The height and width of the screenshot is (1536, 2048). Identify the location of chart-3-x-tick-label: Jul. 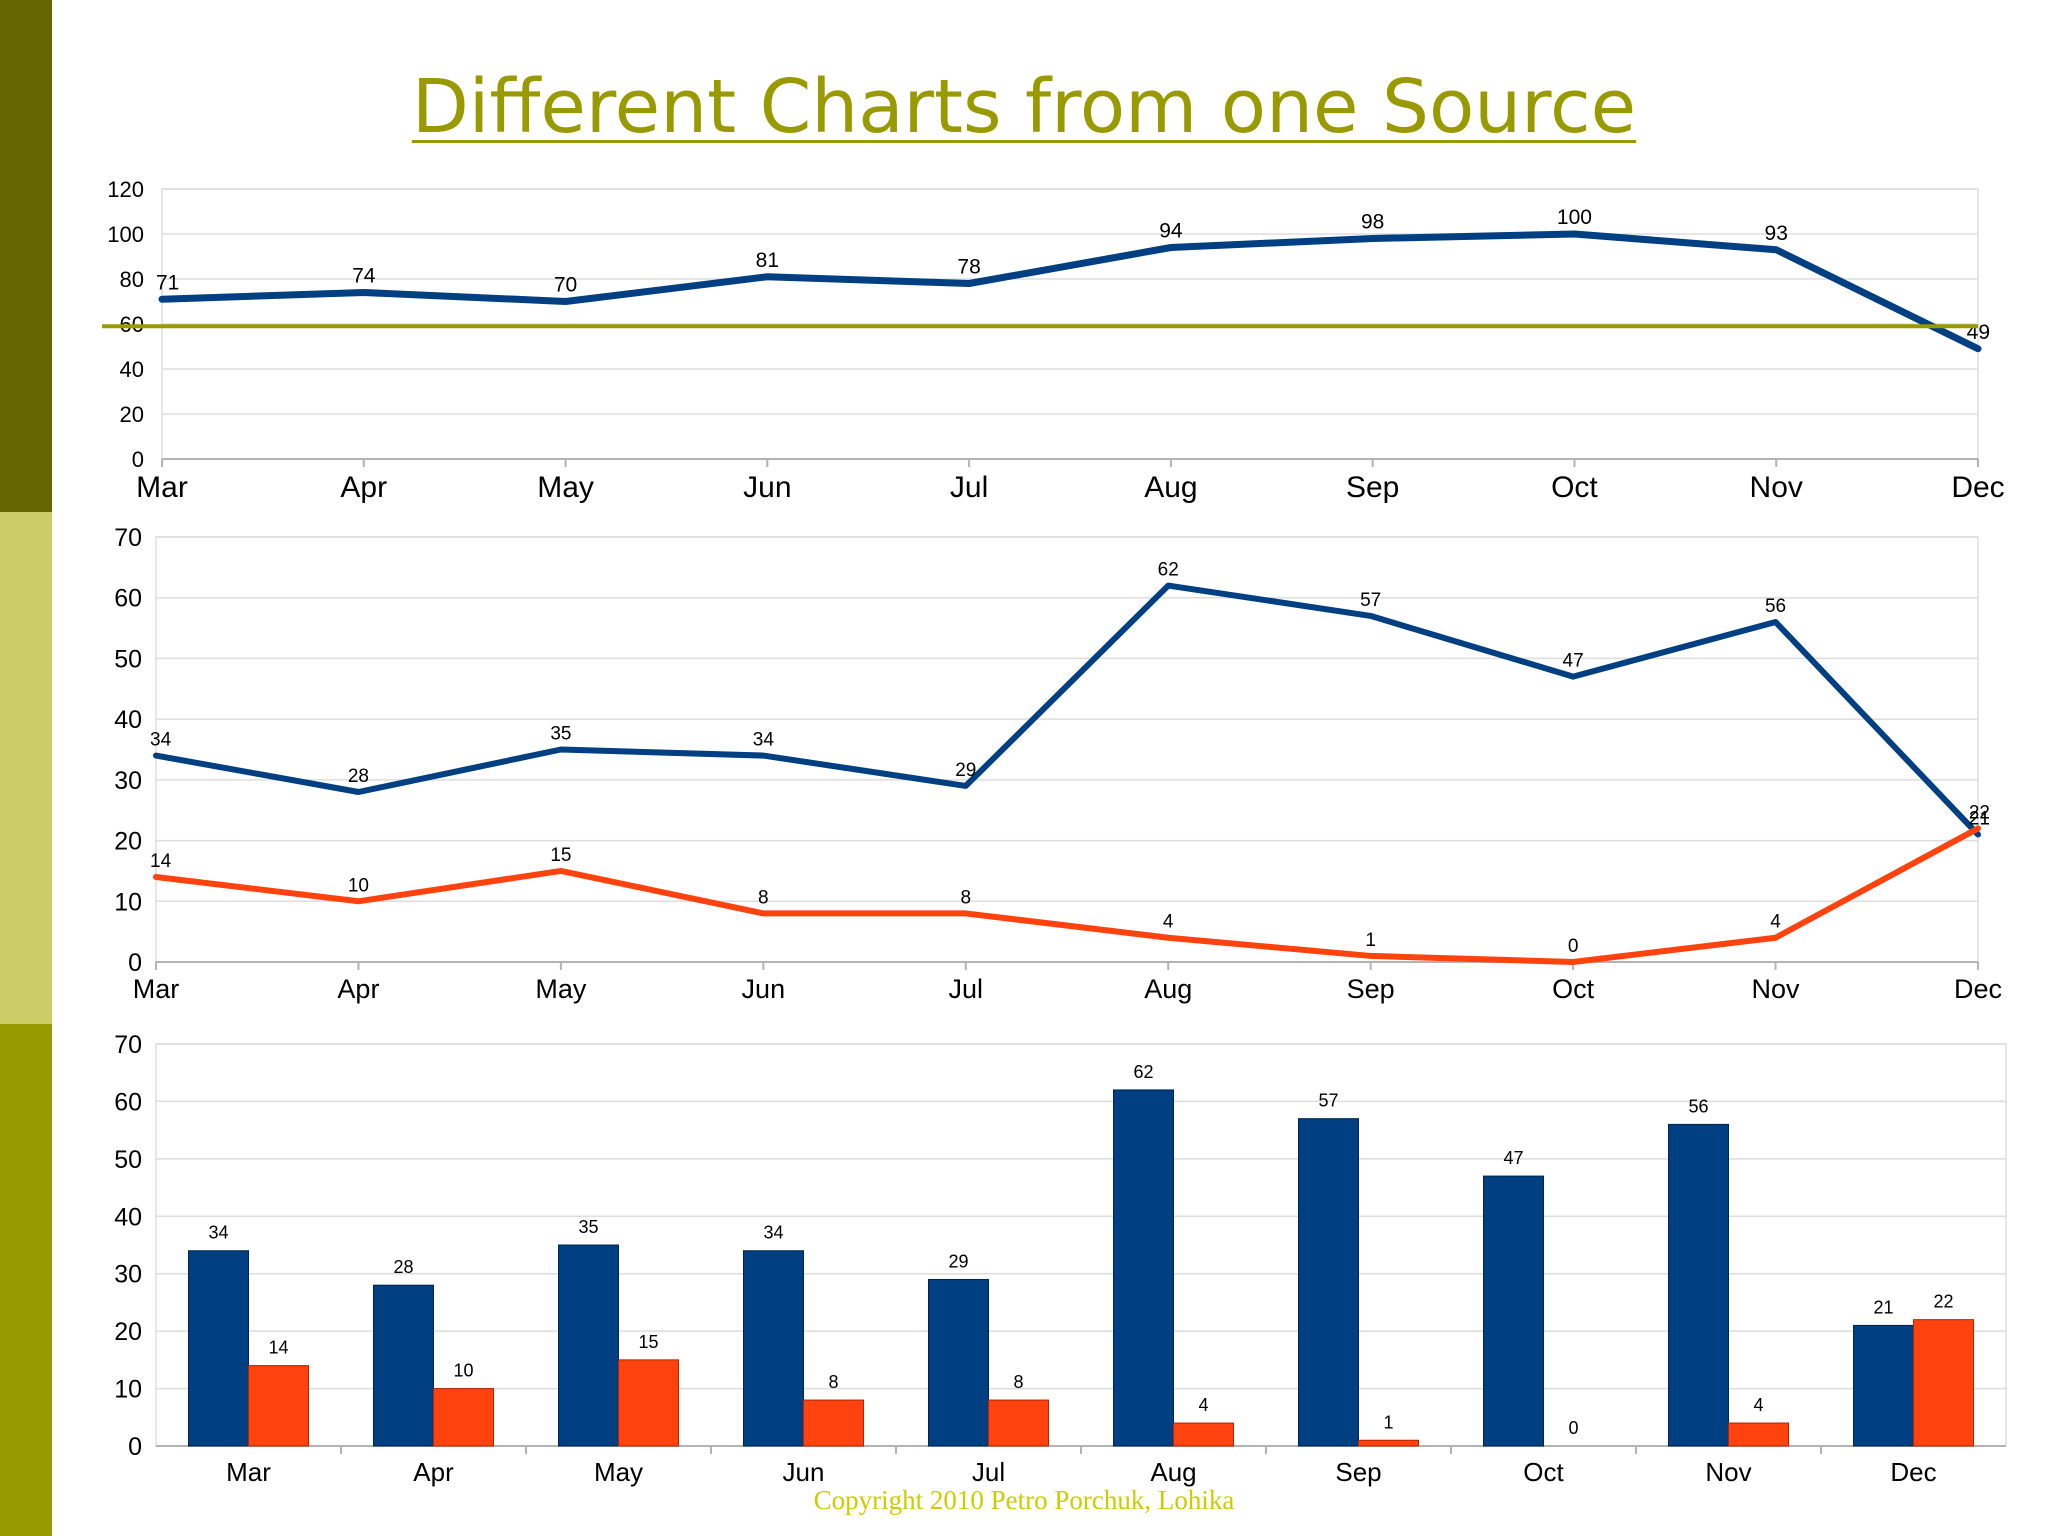
(988, 1472).